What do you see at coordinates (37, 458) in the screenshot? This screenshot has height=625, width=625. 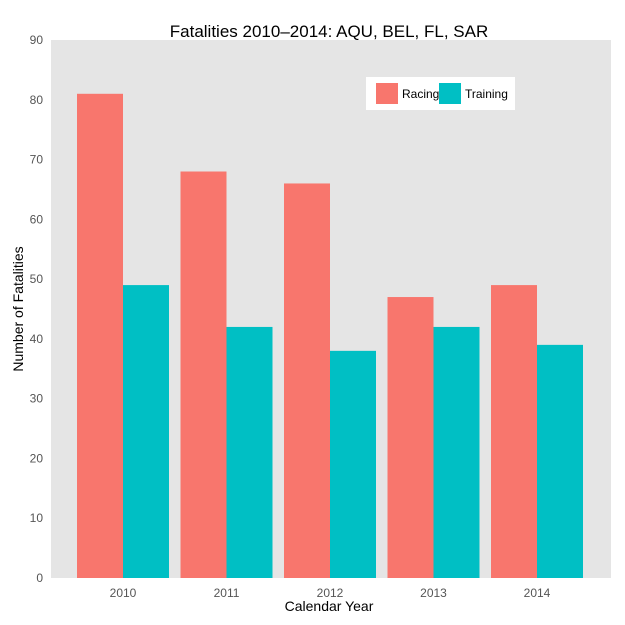 I see `y-tick-label-20: 20` at bounding box center [37, 458].